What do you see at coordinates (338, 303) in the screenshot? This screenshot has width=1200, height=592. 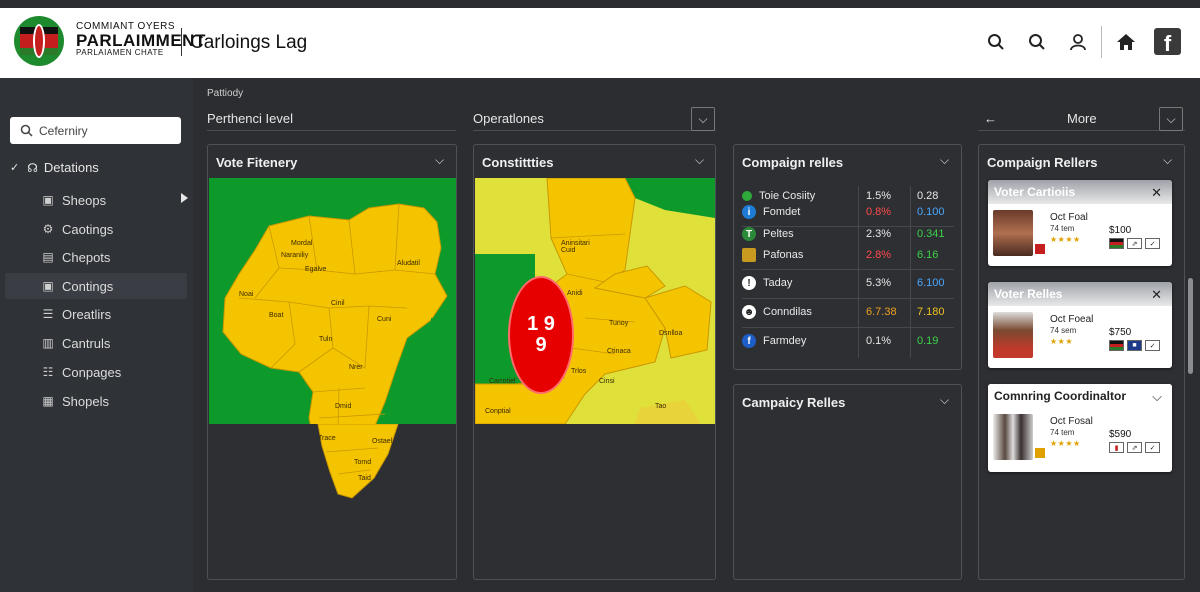 I see `map-label: Cinil` at bounding box center [338, 303].